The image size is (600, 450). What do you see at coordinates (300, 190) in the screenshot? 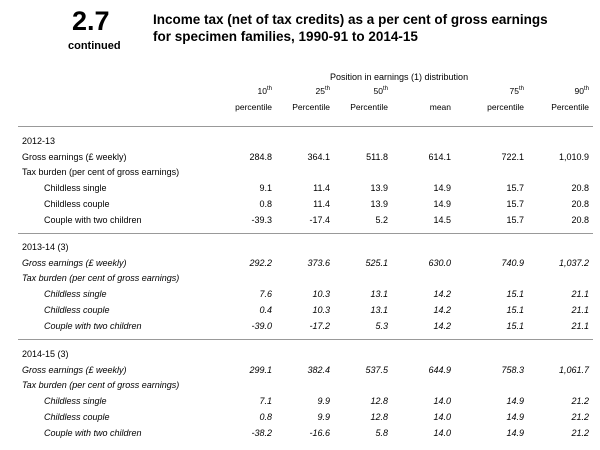
I see `table-row: Childless single 9.1 11.4 13.9 14.9 15.7 20.8` at bounding box center [300, 190].